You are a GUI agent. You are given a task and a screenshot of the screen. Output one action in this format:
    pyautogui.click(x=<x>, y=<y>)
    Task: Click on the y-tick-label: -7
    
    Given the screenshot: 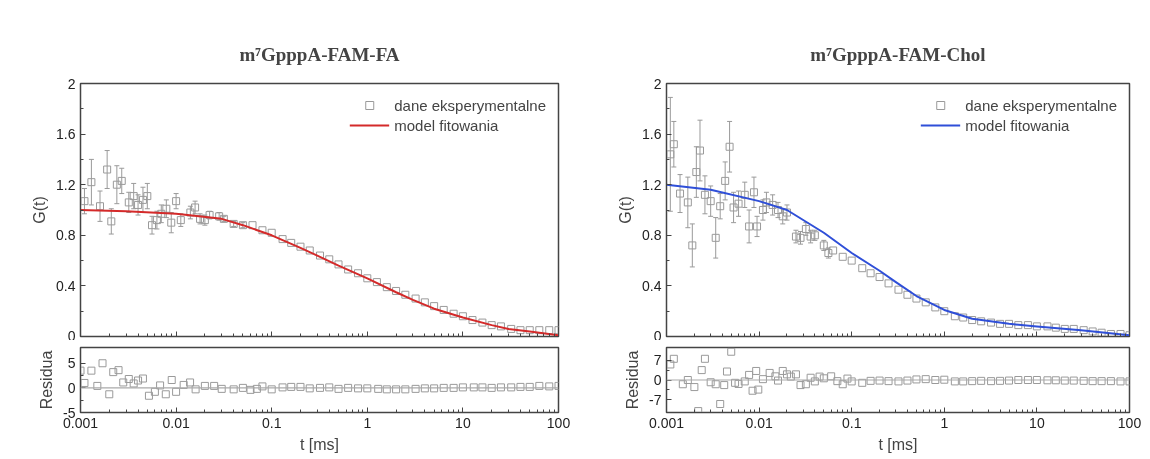 What is the action you would take?
    pyautogui.click(x=655, y=399)
    